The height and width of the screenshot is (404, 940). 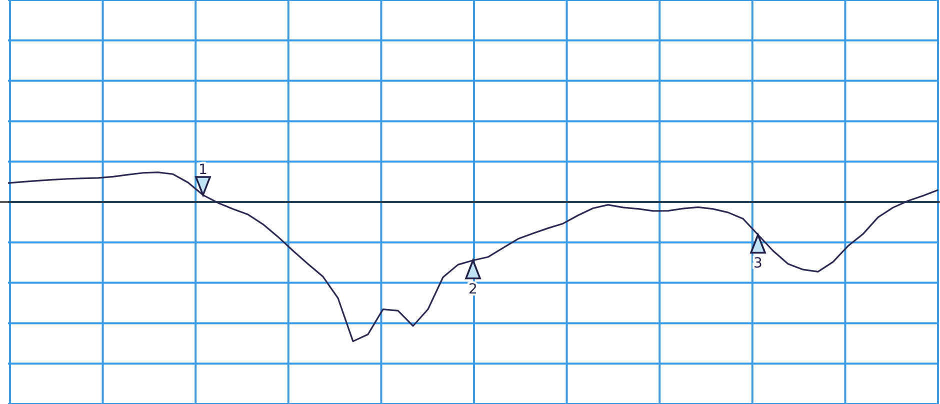 I want to click on annotation: 1, so click(x=203, y=170).